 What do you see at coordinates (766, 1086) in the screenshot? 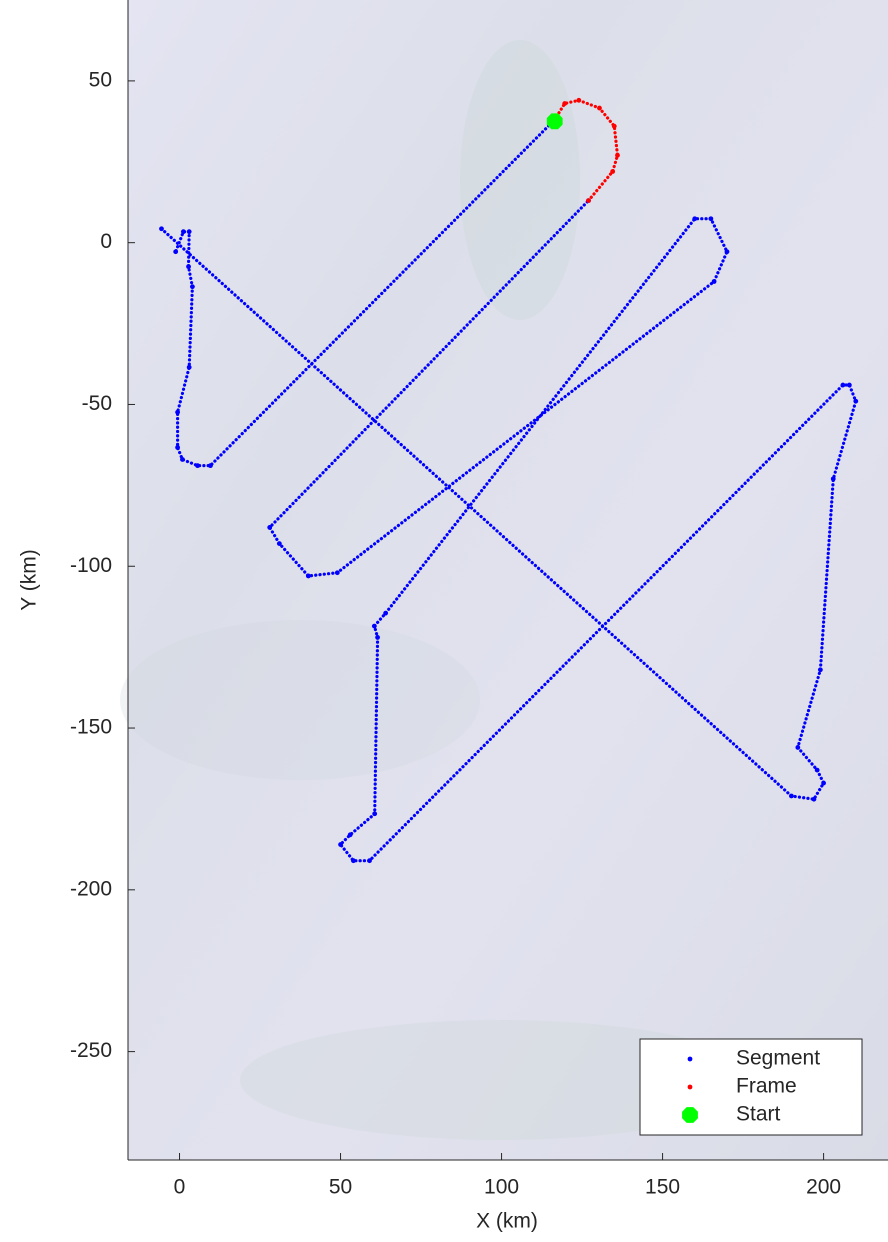
I see `legend-label: Frame` at bounding box center [766, 1086].